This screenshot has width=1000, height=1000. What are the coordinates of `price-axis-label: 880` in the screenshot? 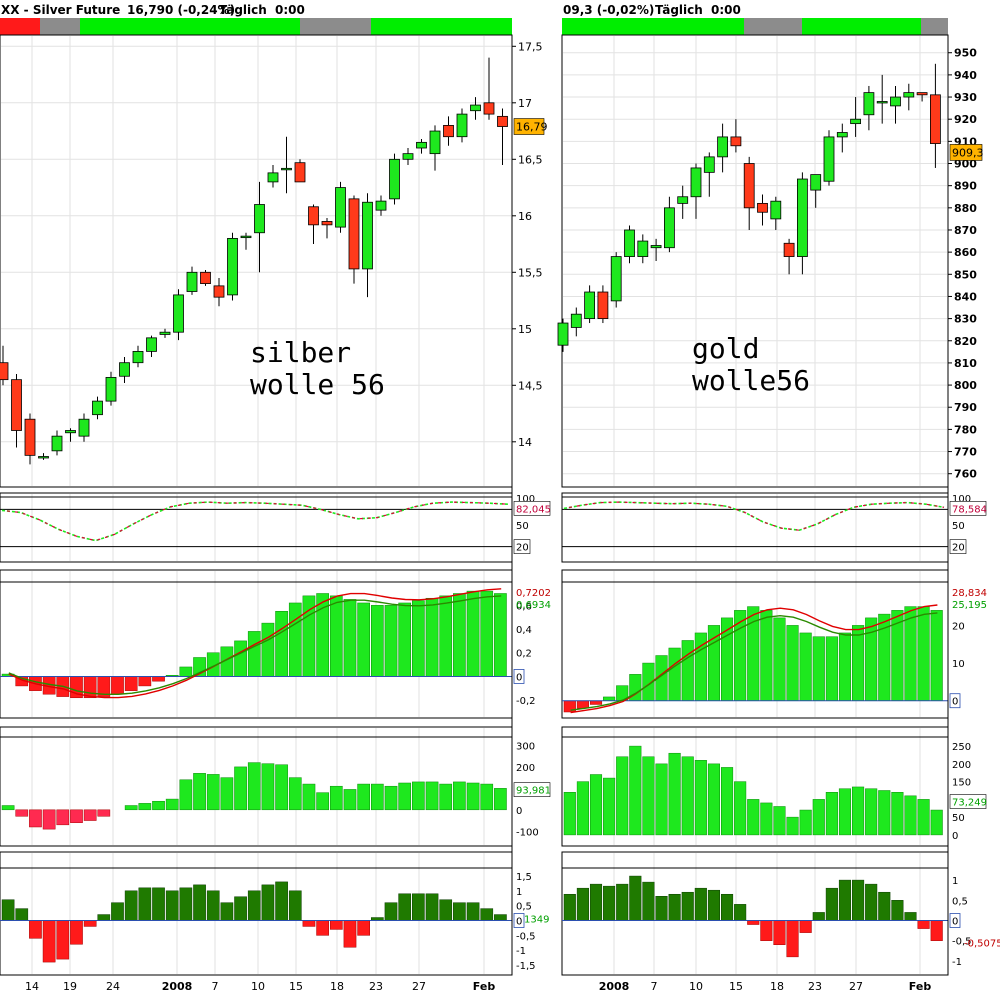 It's located at (965, 208).